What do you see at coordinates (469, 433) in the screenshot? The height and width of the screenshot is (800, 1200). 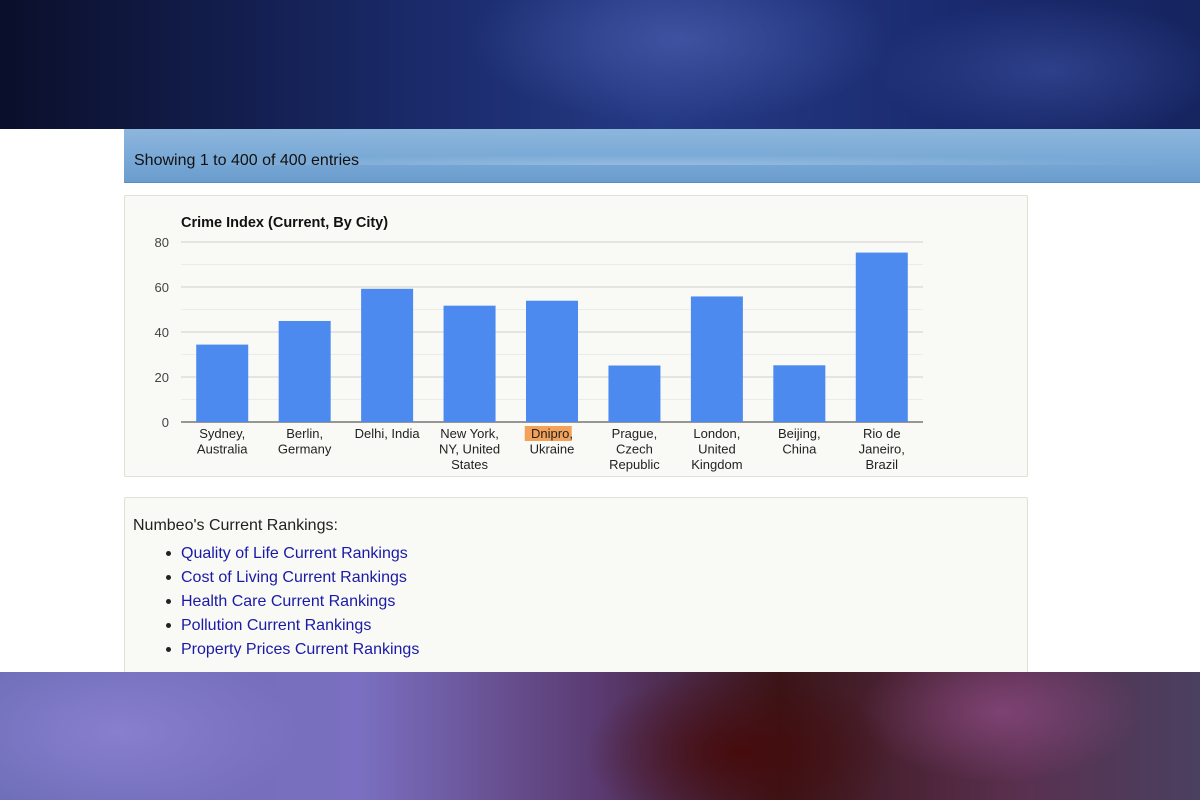 I see `x-tick-label: New York,` at bounding box center [469, 433].